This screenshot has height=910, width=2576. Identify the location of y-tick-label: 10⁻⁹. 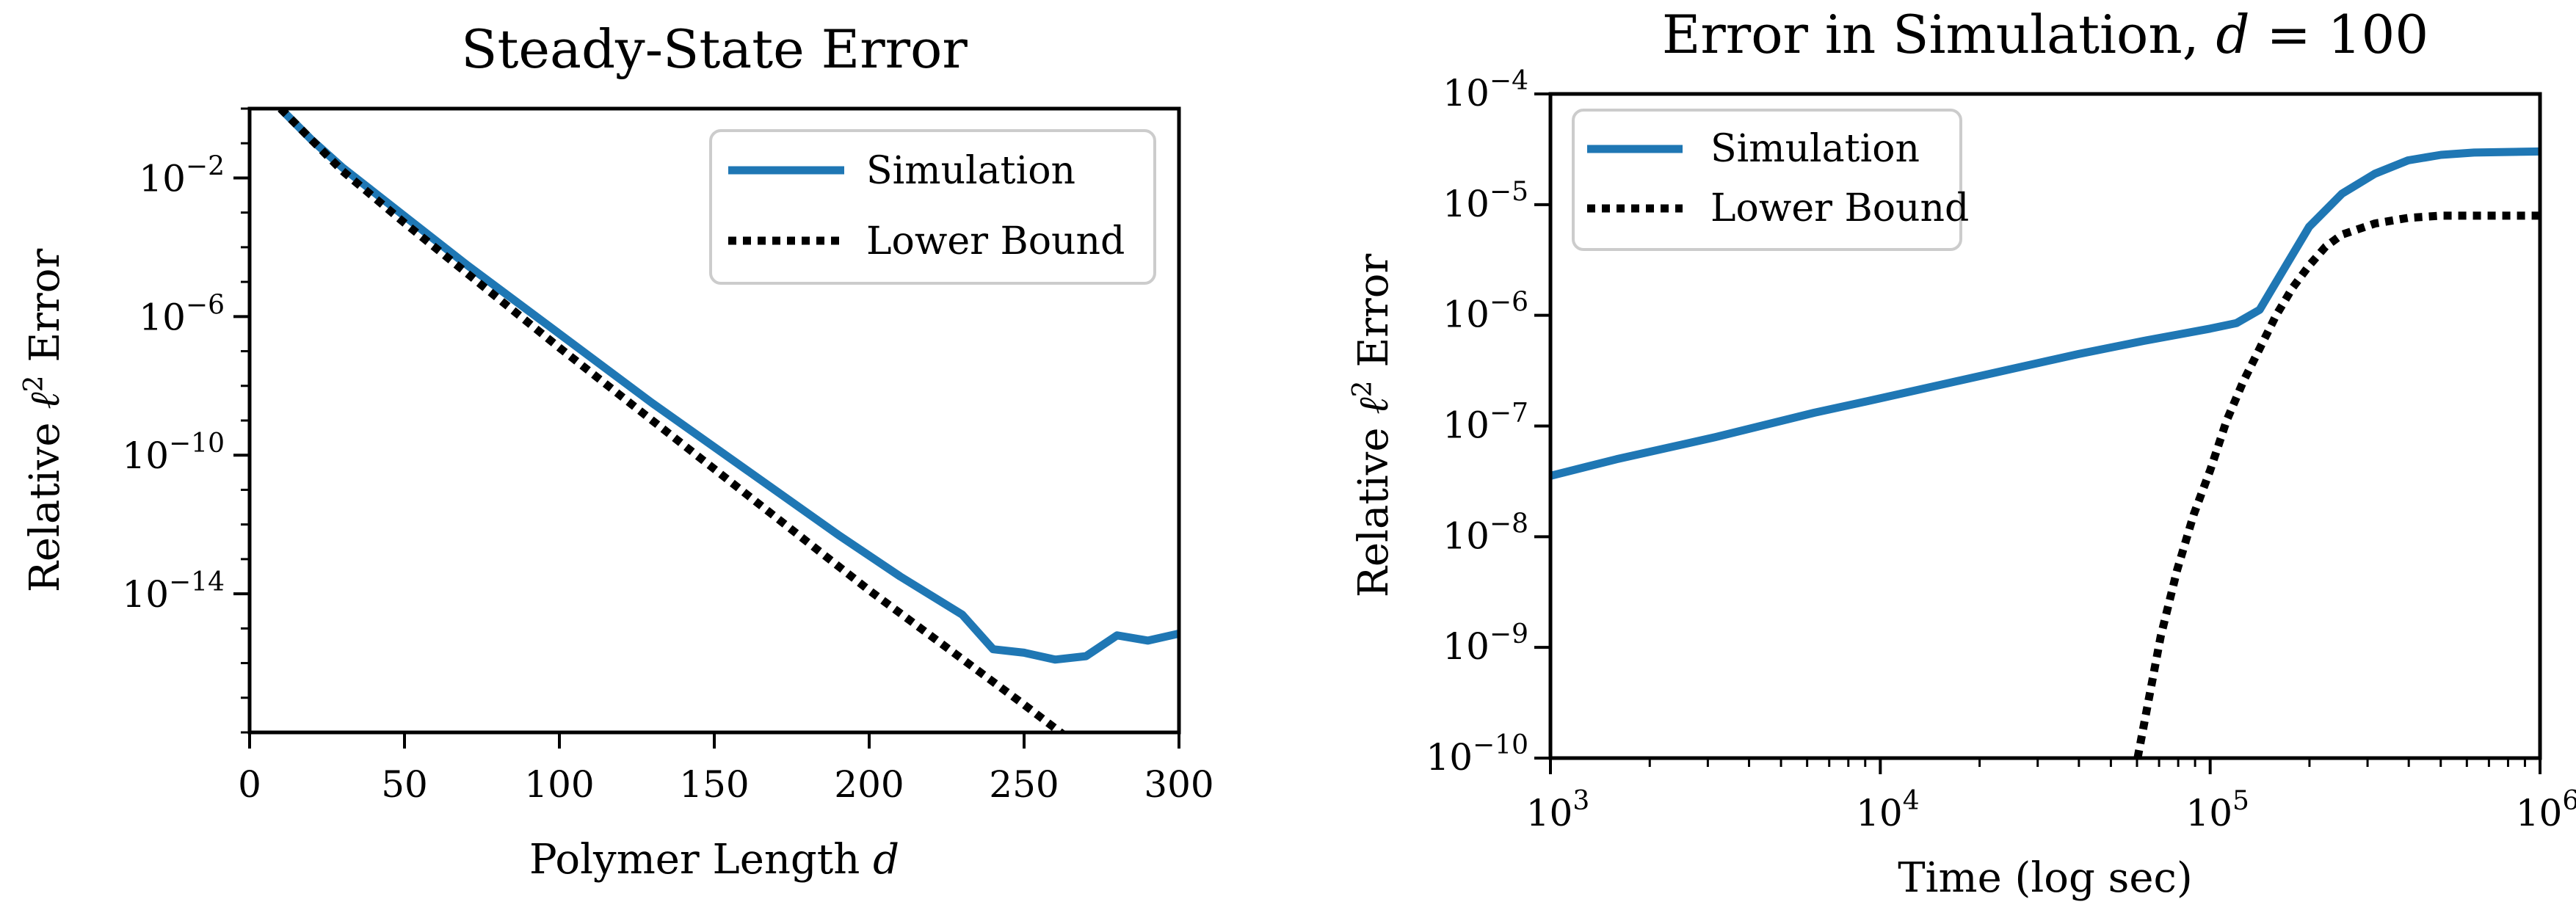
(1486, 643).